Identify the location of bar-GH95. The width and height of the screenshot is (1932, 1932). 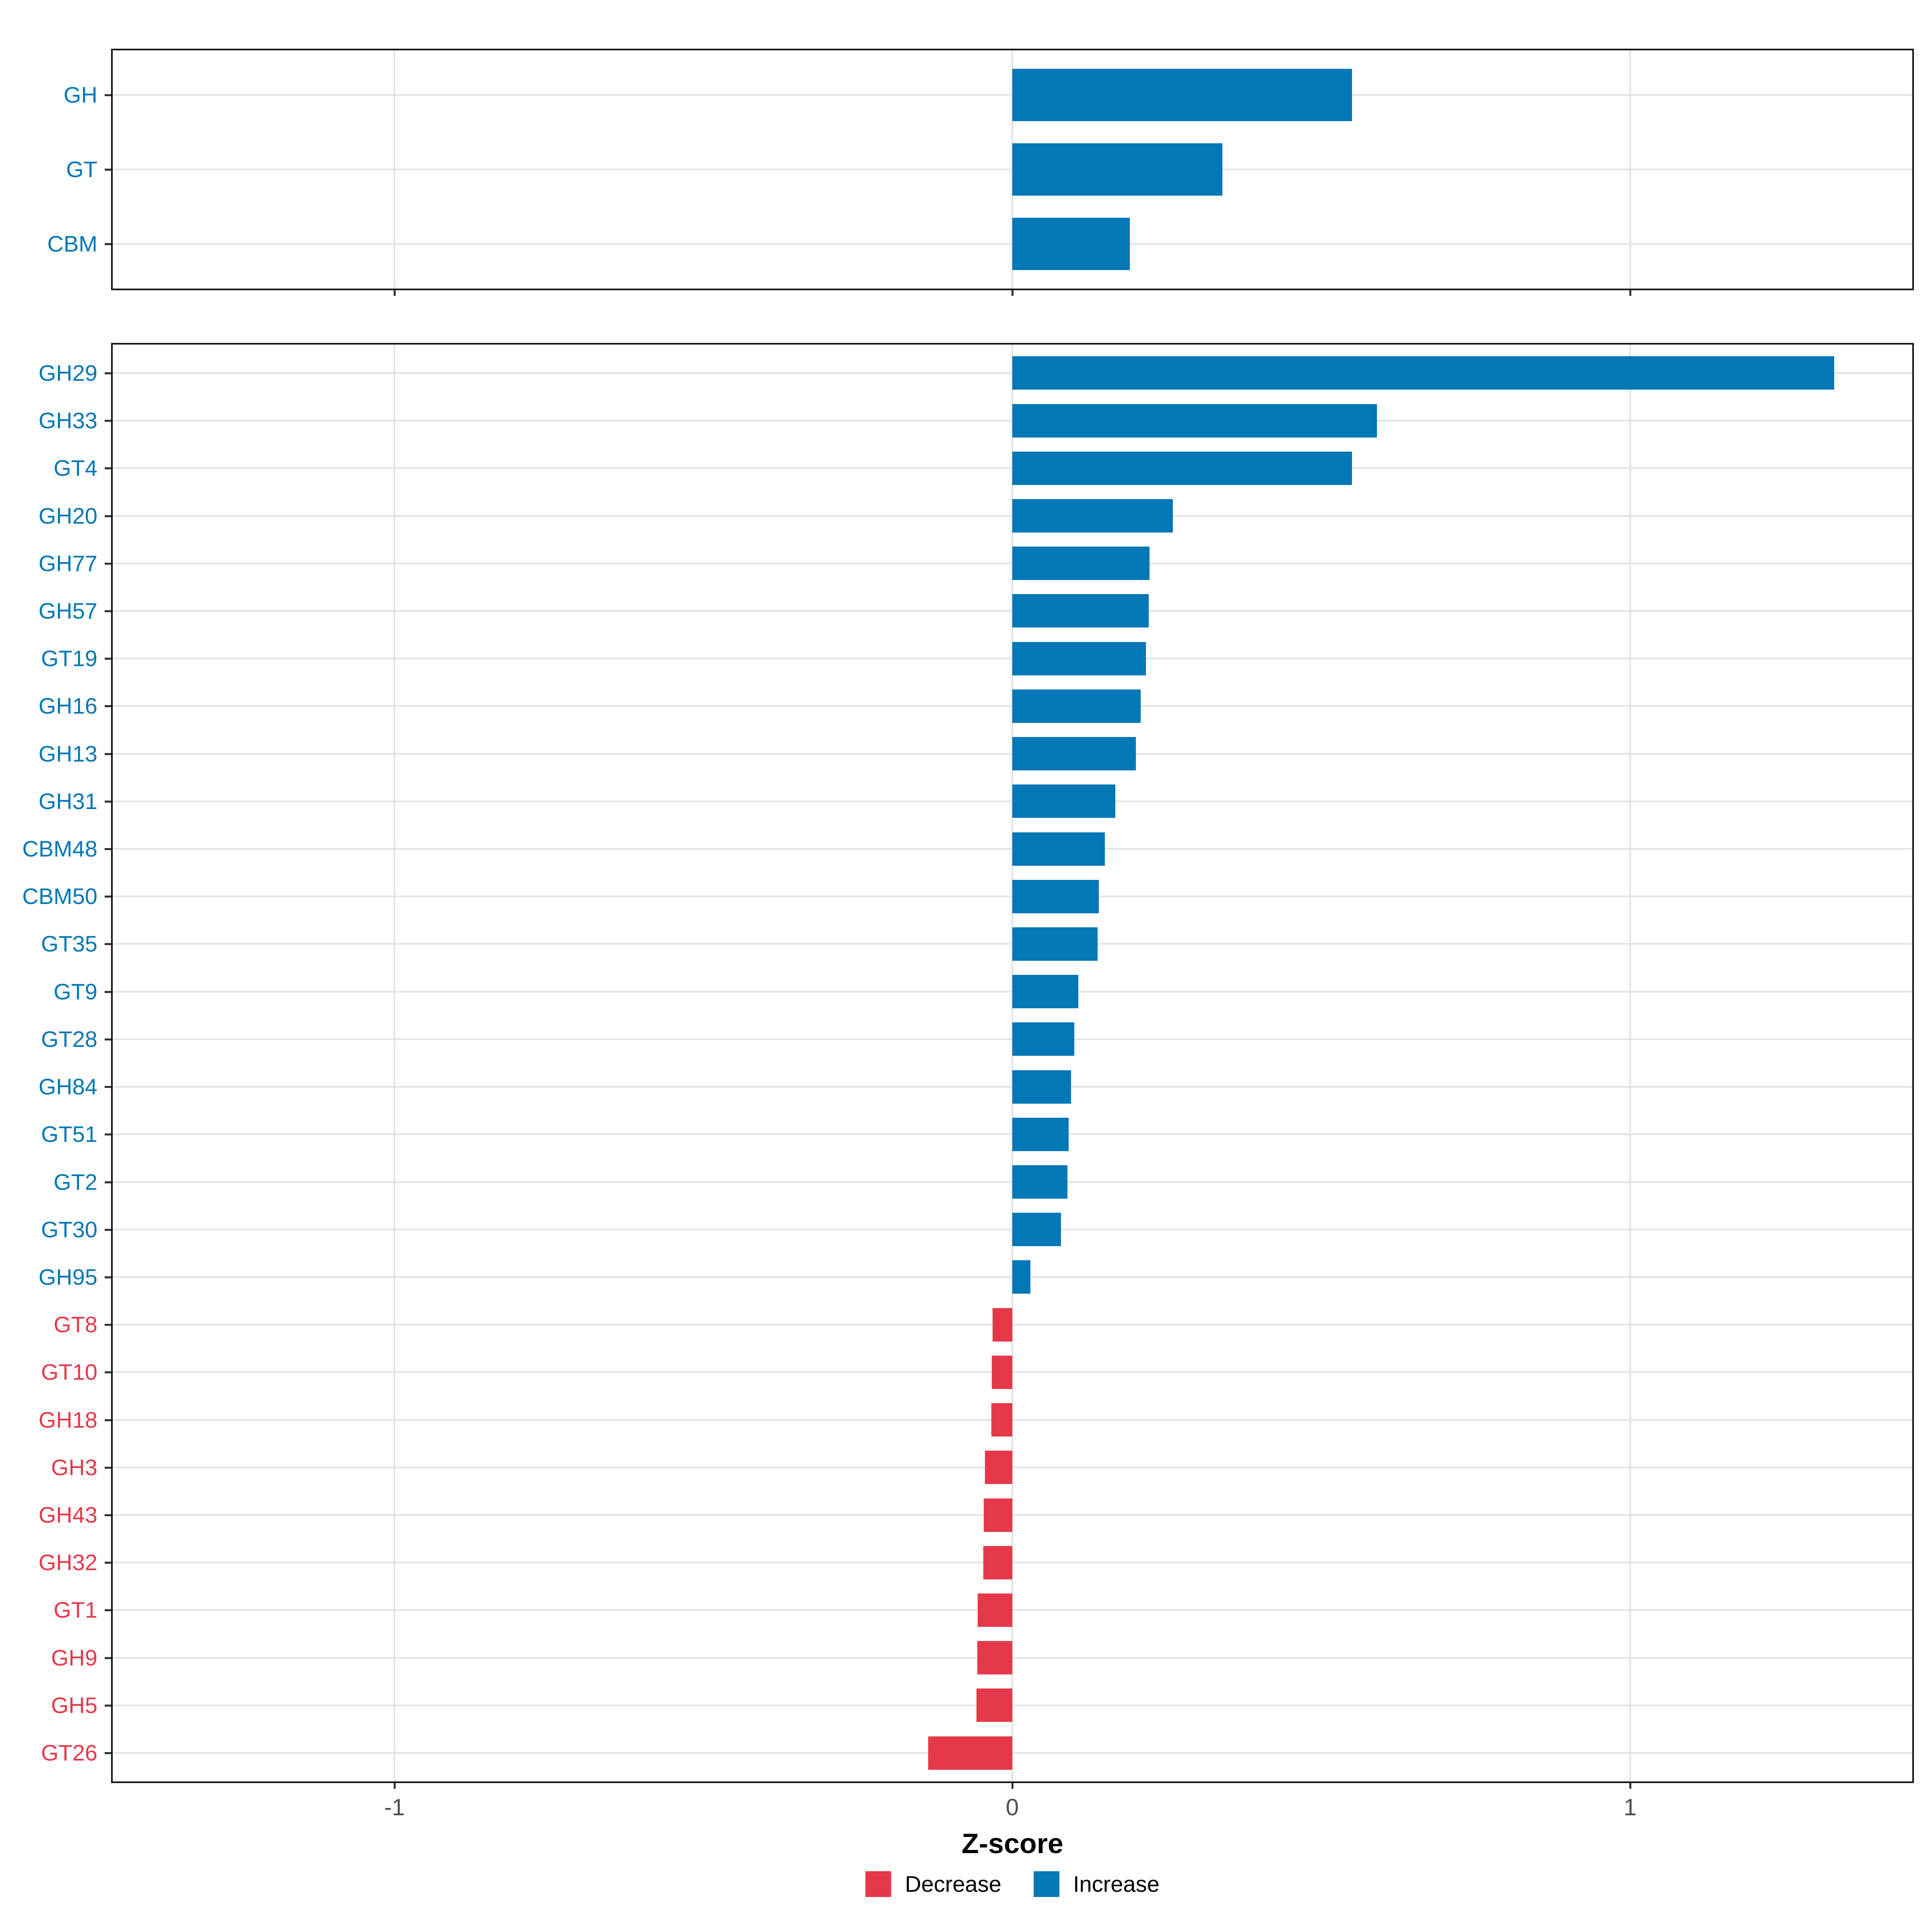
(1021, 1277).